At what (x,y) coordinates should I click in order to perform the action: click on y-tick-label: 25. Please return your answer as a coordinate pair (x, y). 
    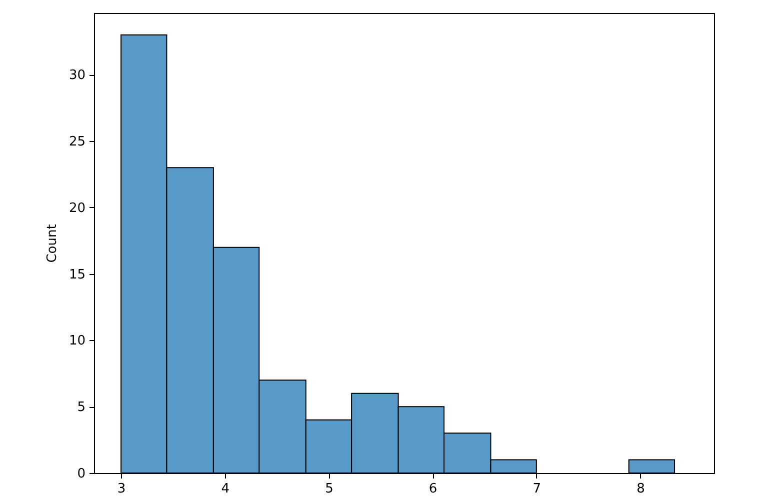
    Looking at the image, I should click on (77, 142).